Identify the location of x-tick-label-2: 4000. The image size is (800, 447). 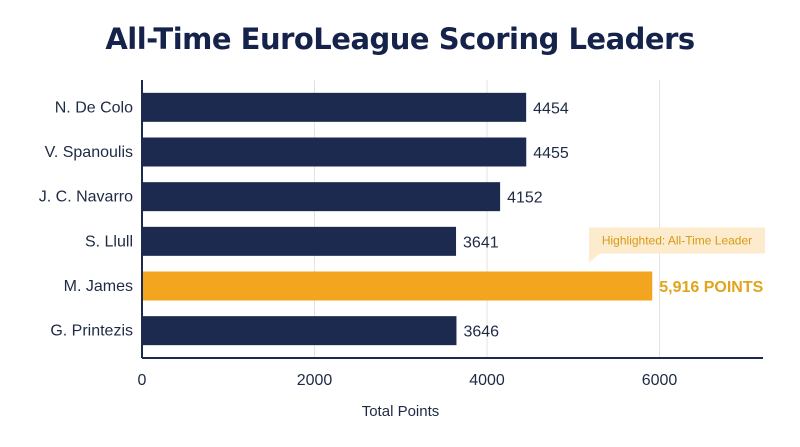
(487, 380).